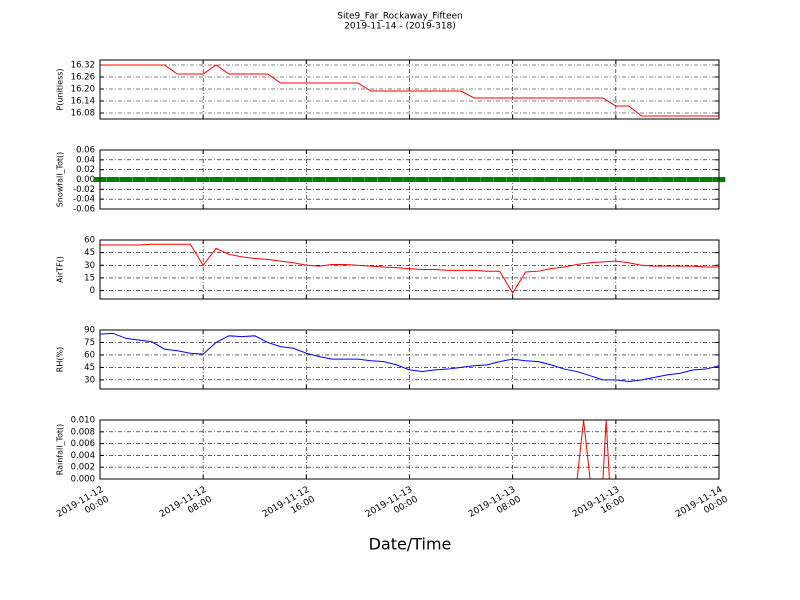 The image size is (800, 600). What do you see at coordinates (83, 432) in the screenshot?
I see `y-tick-label: 0.008` at bounding box center [83, 432].